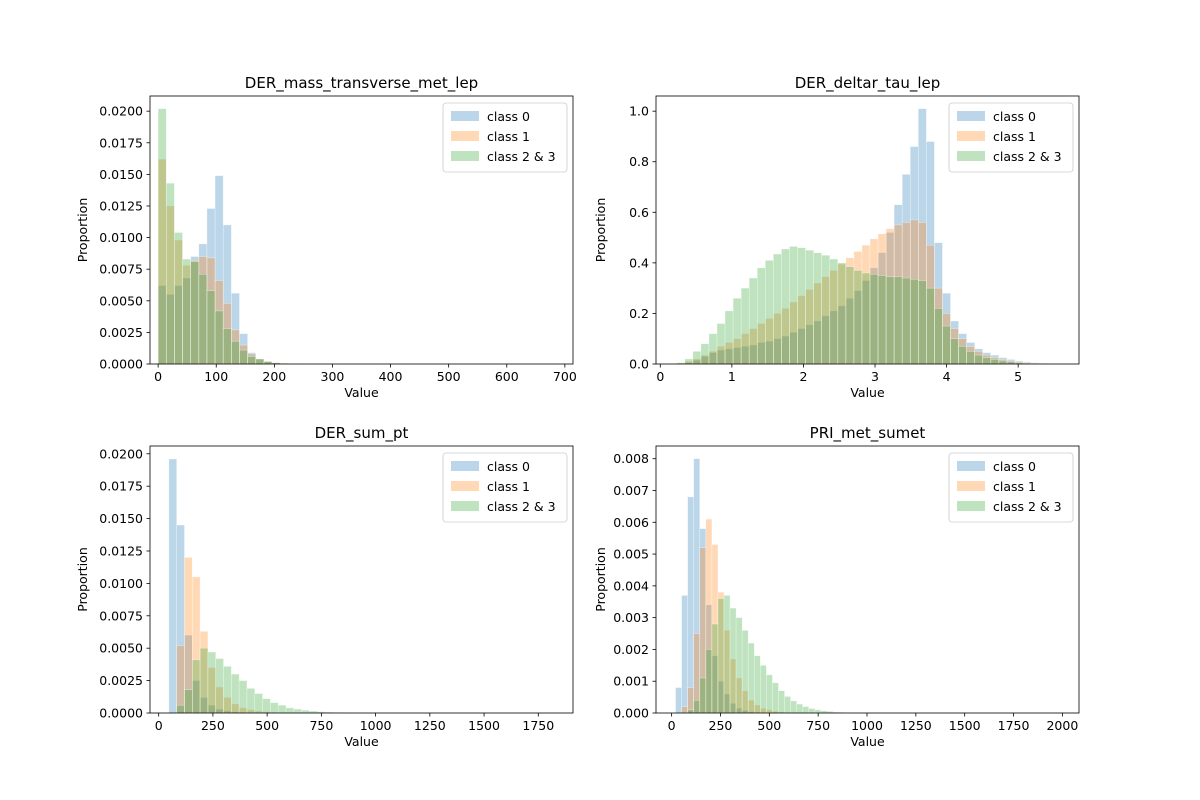 Image resolution: width=1200 pixels, height=800 pixels. What do you see at coordinates (430, 725) in the screenshot?
I see `x-tick-label: 1250` at bounding box center [430, 725].